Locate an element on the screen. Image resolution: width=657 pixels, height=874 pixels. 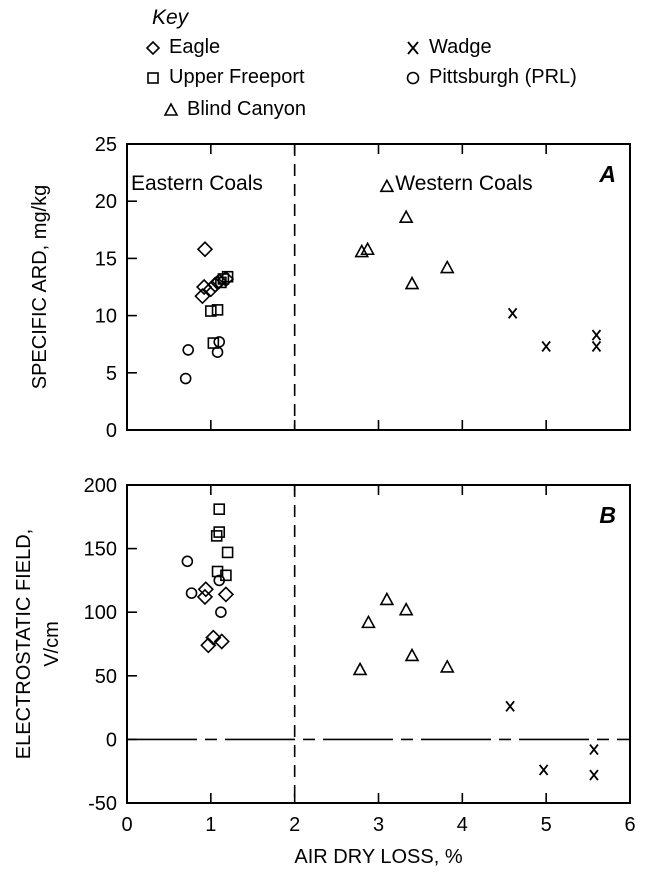
panel-label: B is located at coordinates (607, 515).